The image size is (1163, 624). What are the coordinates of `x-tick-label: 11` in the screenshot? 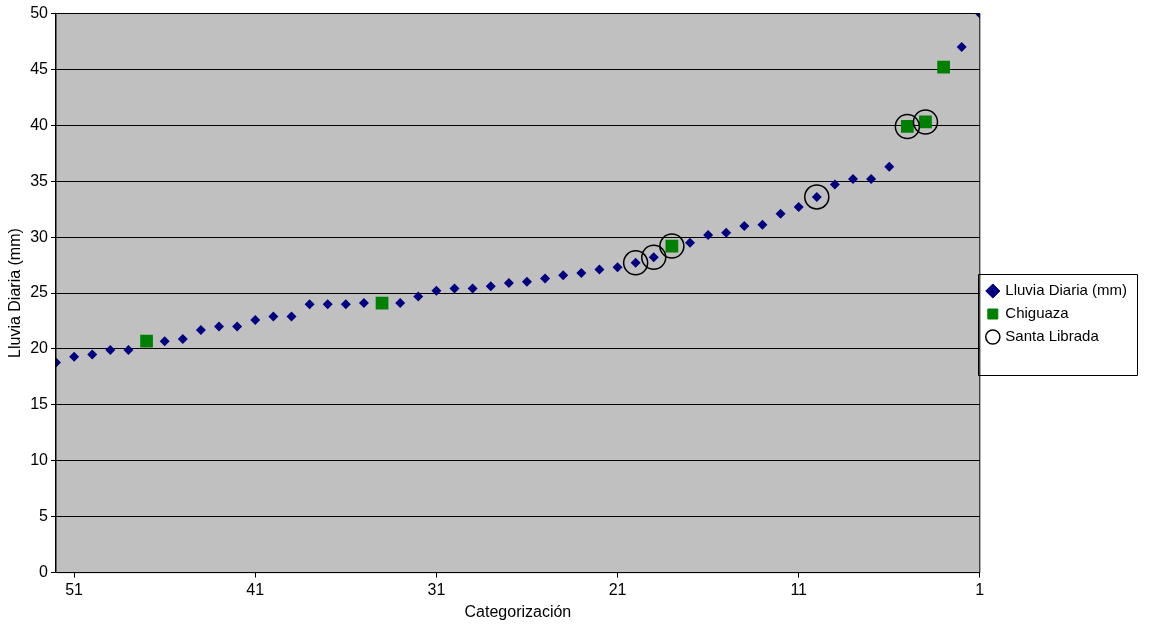 It's located at (799, 589).